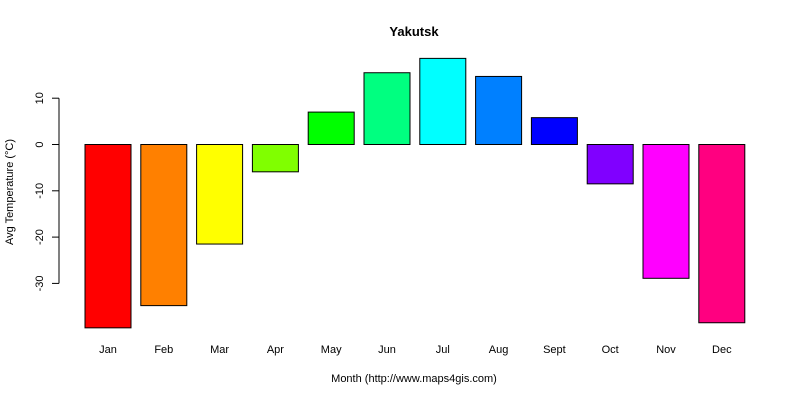 Image resolution: width=800 pixels, height=400 pixels. What do you see at coordinates (219, 350) in the screenshot?
I see `x-tick-label: Mar` at bounding box center [219, 350].